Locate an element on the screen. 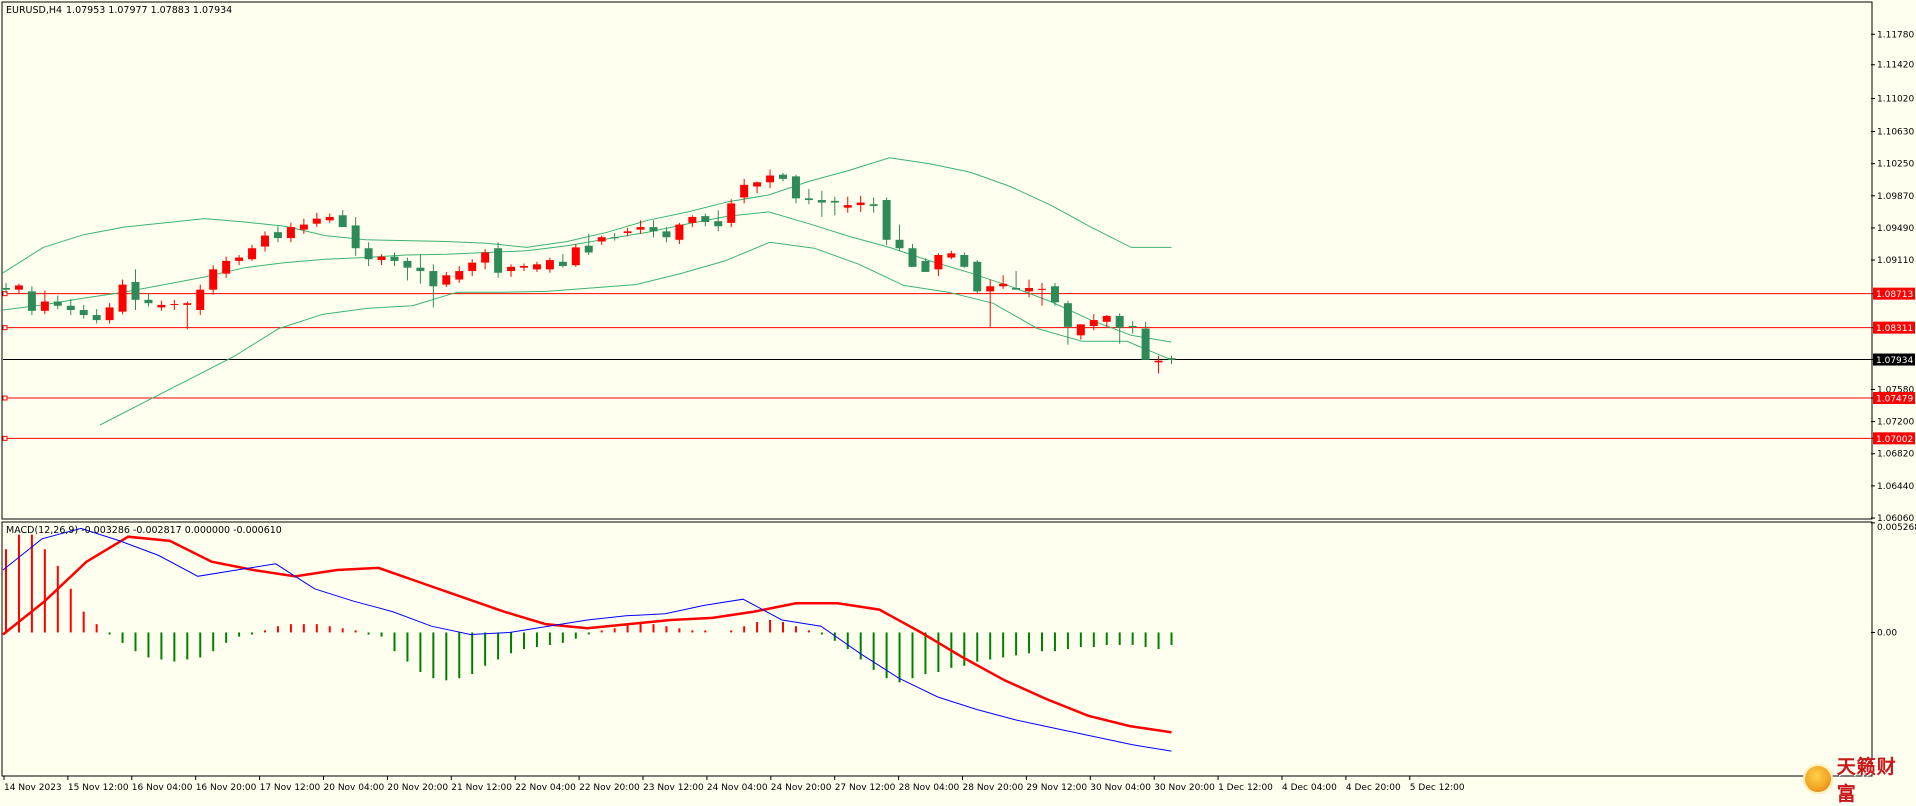 The width and height of the screenshot is (1916, 806). time-tick-label: 4 Dec 04:00 is located at coordinates (1309, 788).